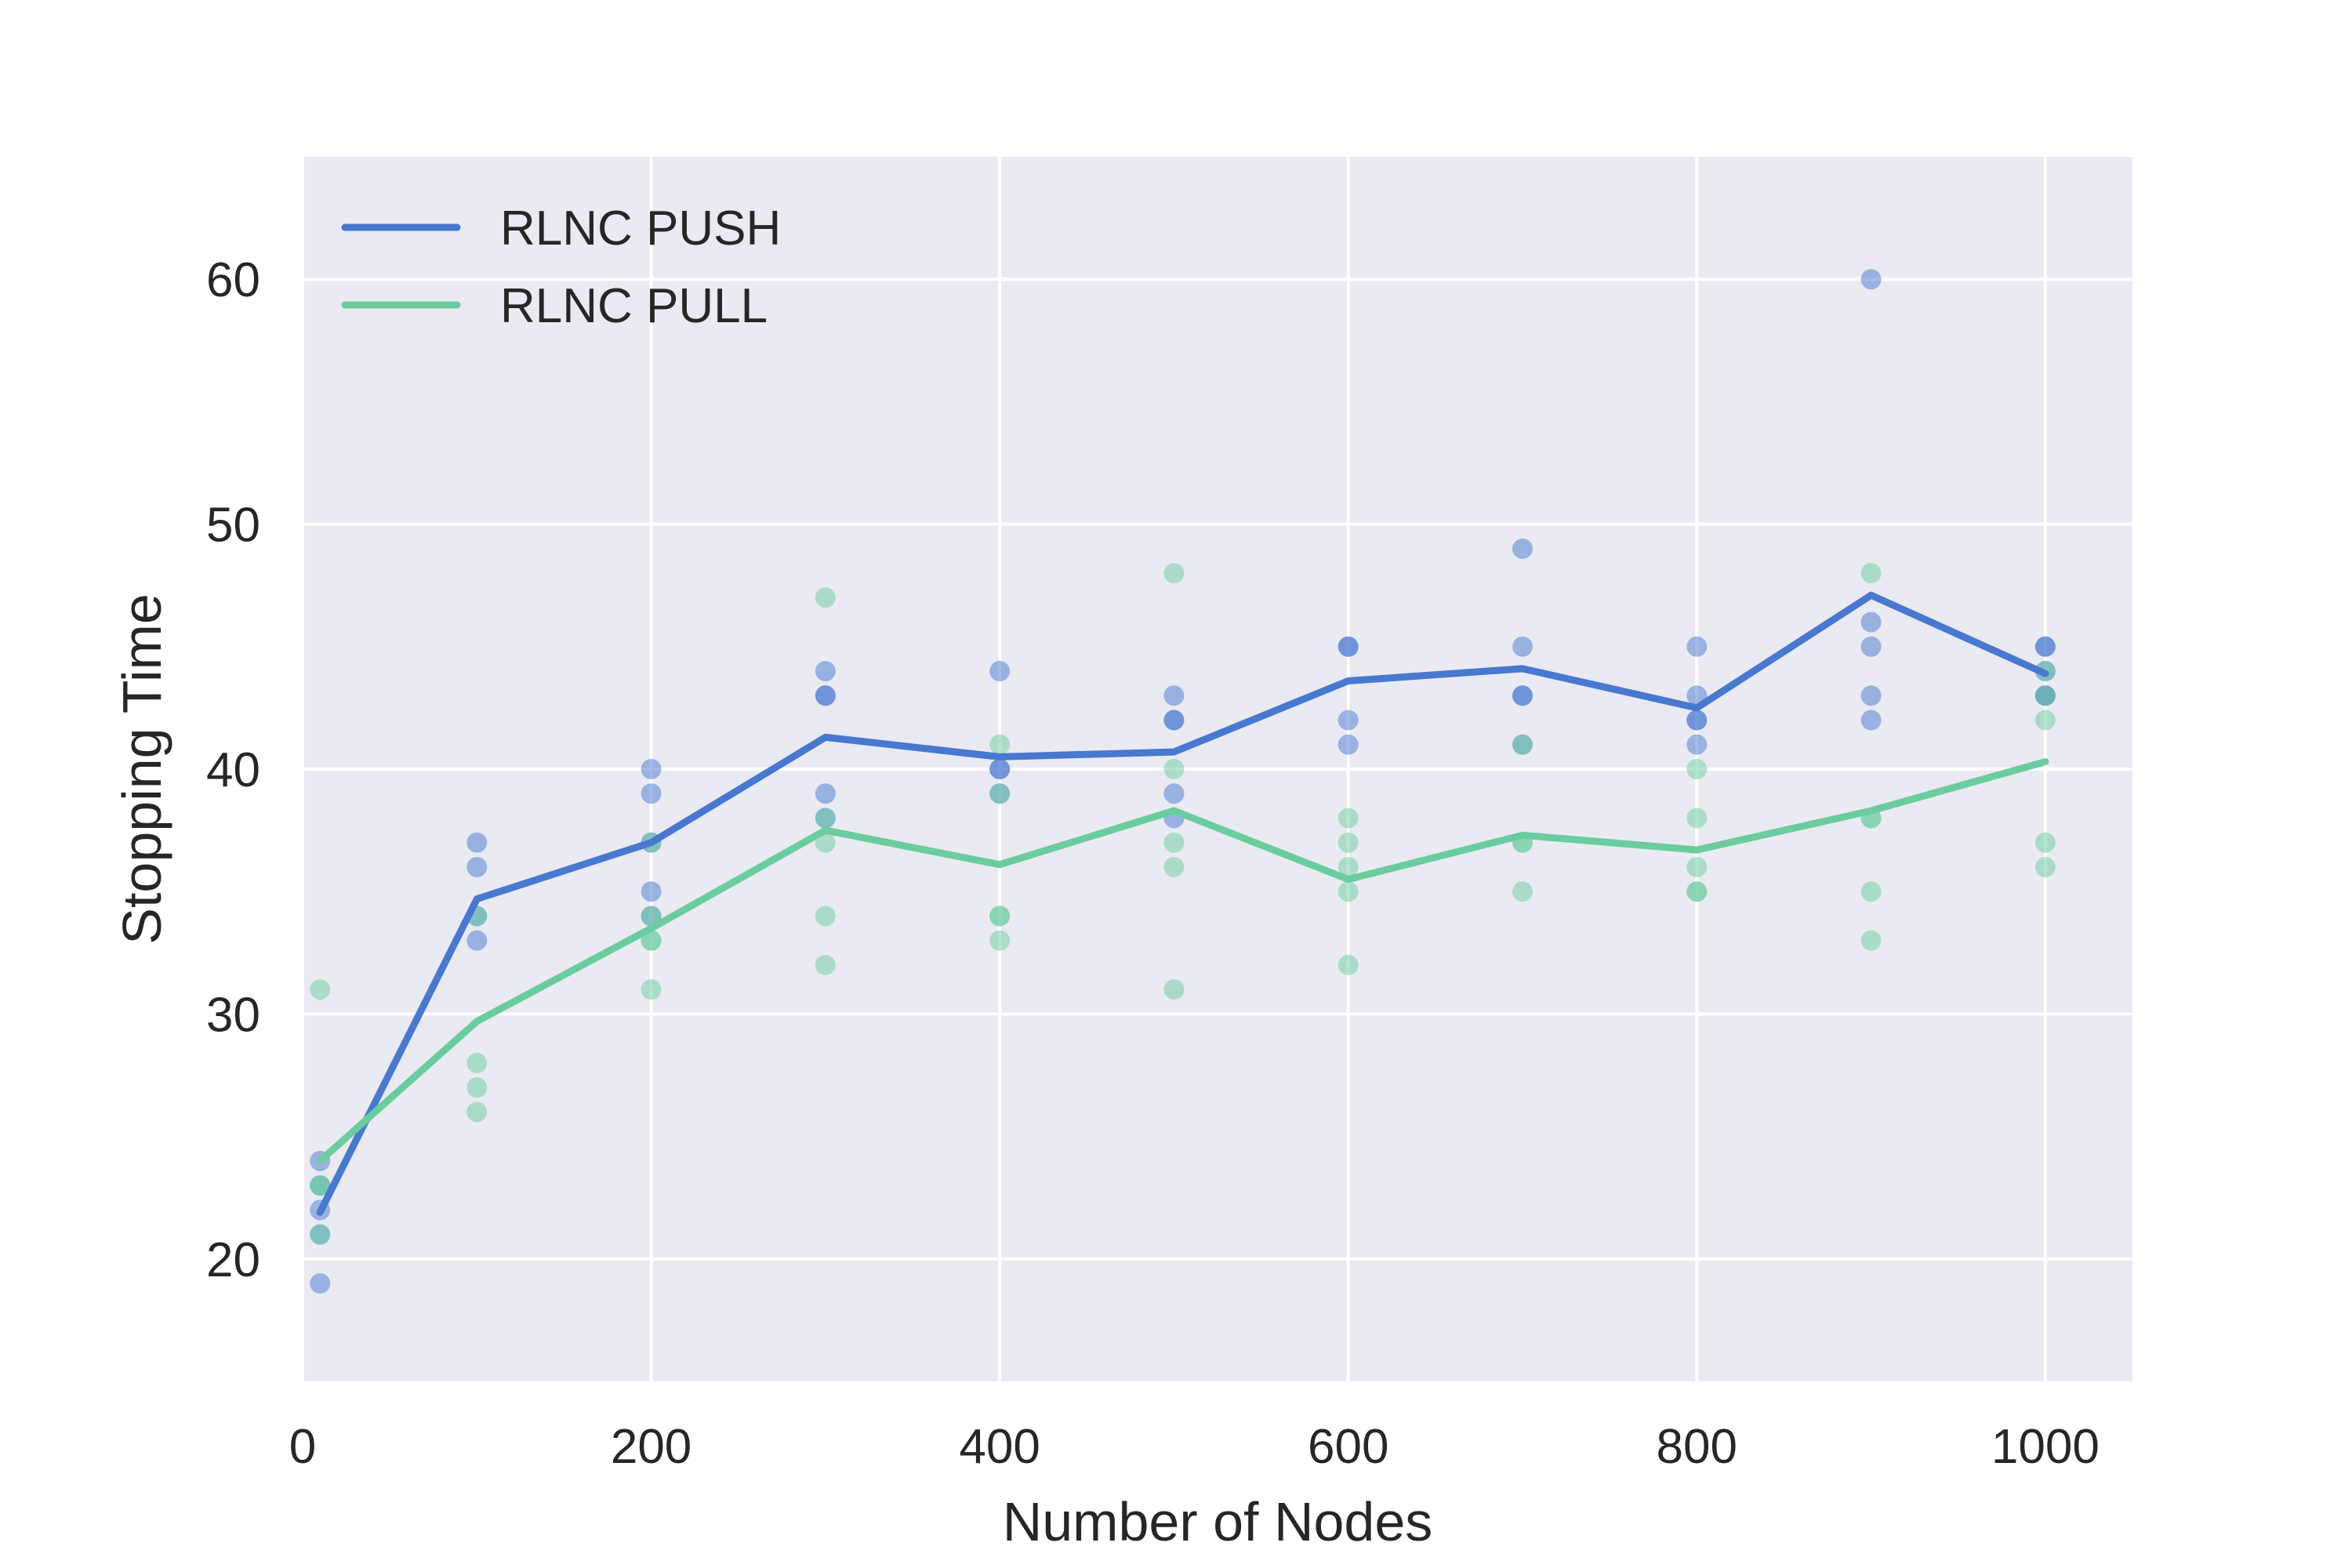  What do you see at coordinates (561, 267) in the screenshot?
I see `legend: RLNC PUSH RLNC PULL` at bounding box center [561, 267].